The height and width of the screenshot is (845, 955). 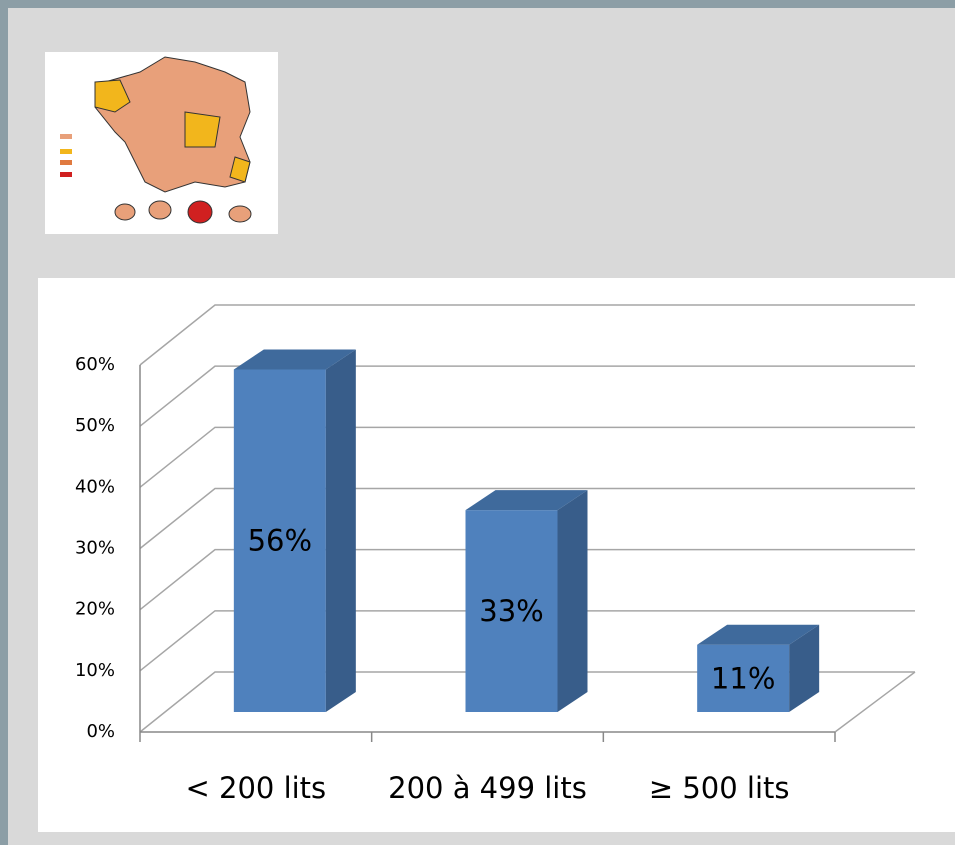 I want to click on y-tick-label: 60%, so click(x=95, y=364).